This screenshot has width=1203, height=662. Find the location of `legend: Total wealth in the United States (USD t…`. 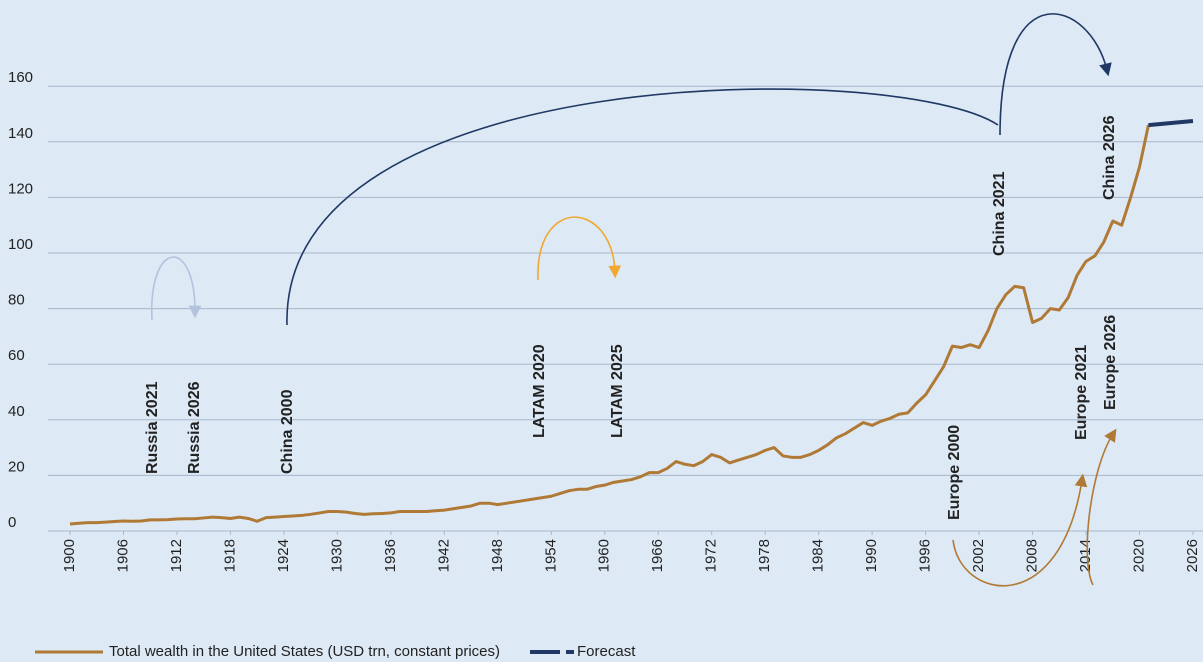

legend: Total wealth in the United States (USD t… is located at coordinates (335, 651).